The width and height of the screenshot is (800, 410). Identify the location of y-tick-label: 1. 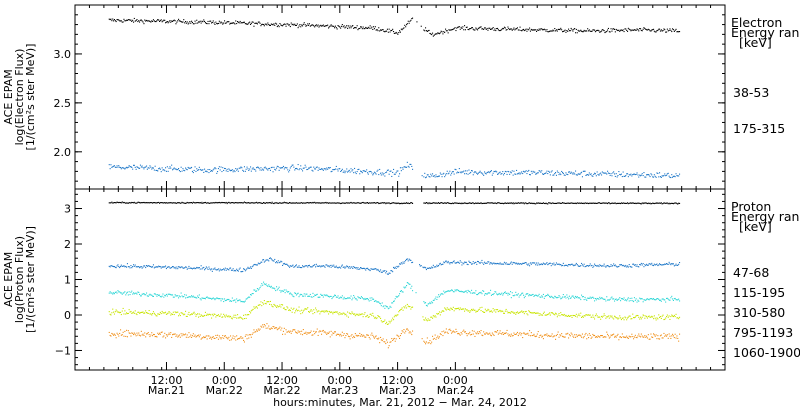
(67, 280).